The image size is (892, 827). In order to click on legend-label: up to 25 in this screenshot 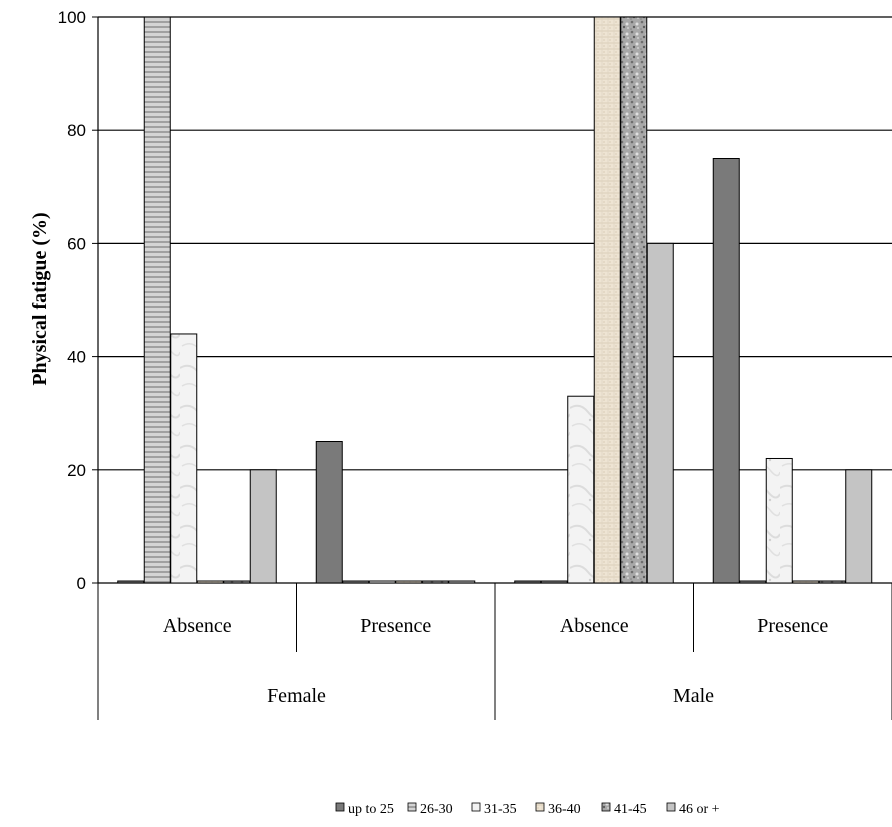, I will do `click(371, 809)`.